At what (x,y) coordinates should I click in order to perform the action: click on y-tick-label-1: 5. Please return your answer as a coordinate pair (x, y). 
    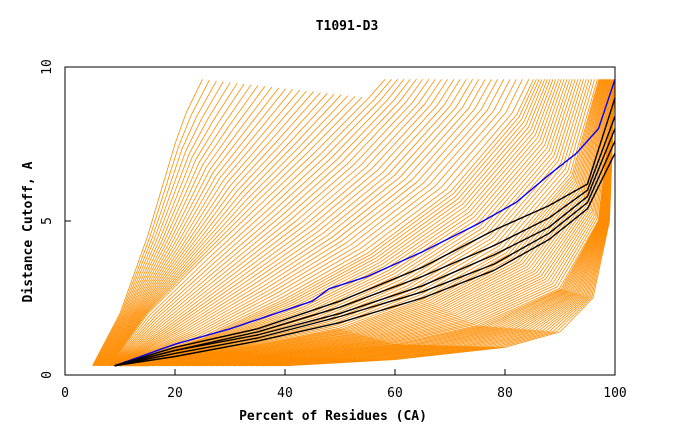
    Looking at the image, I should click on (47, 221).